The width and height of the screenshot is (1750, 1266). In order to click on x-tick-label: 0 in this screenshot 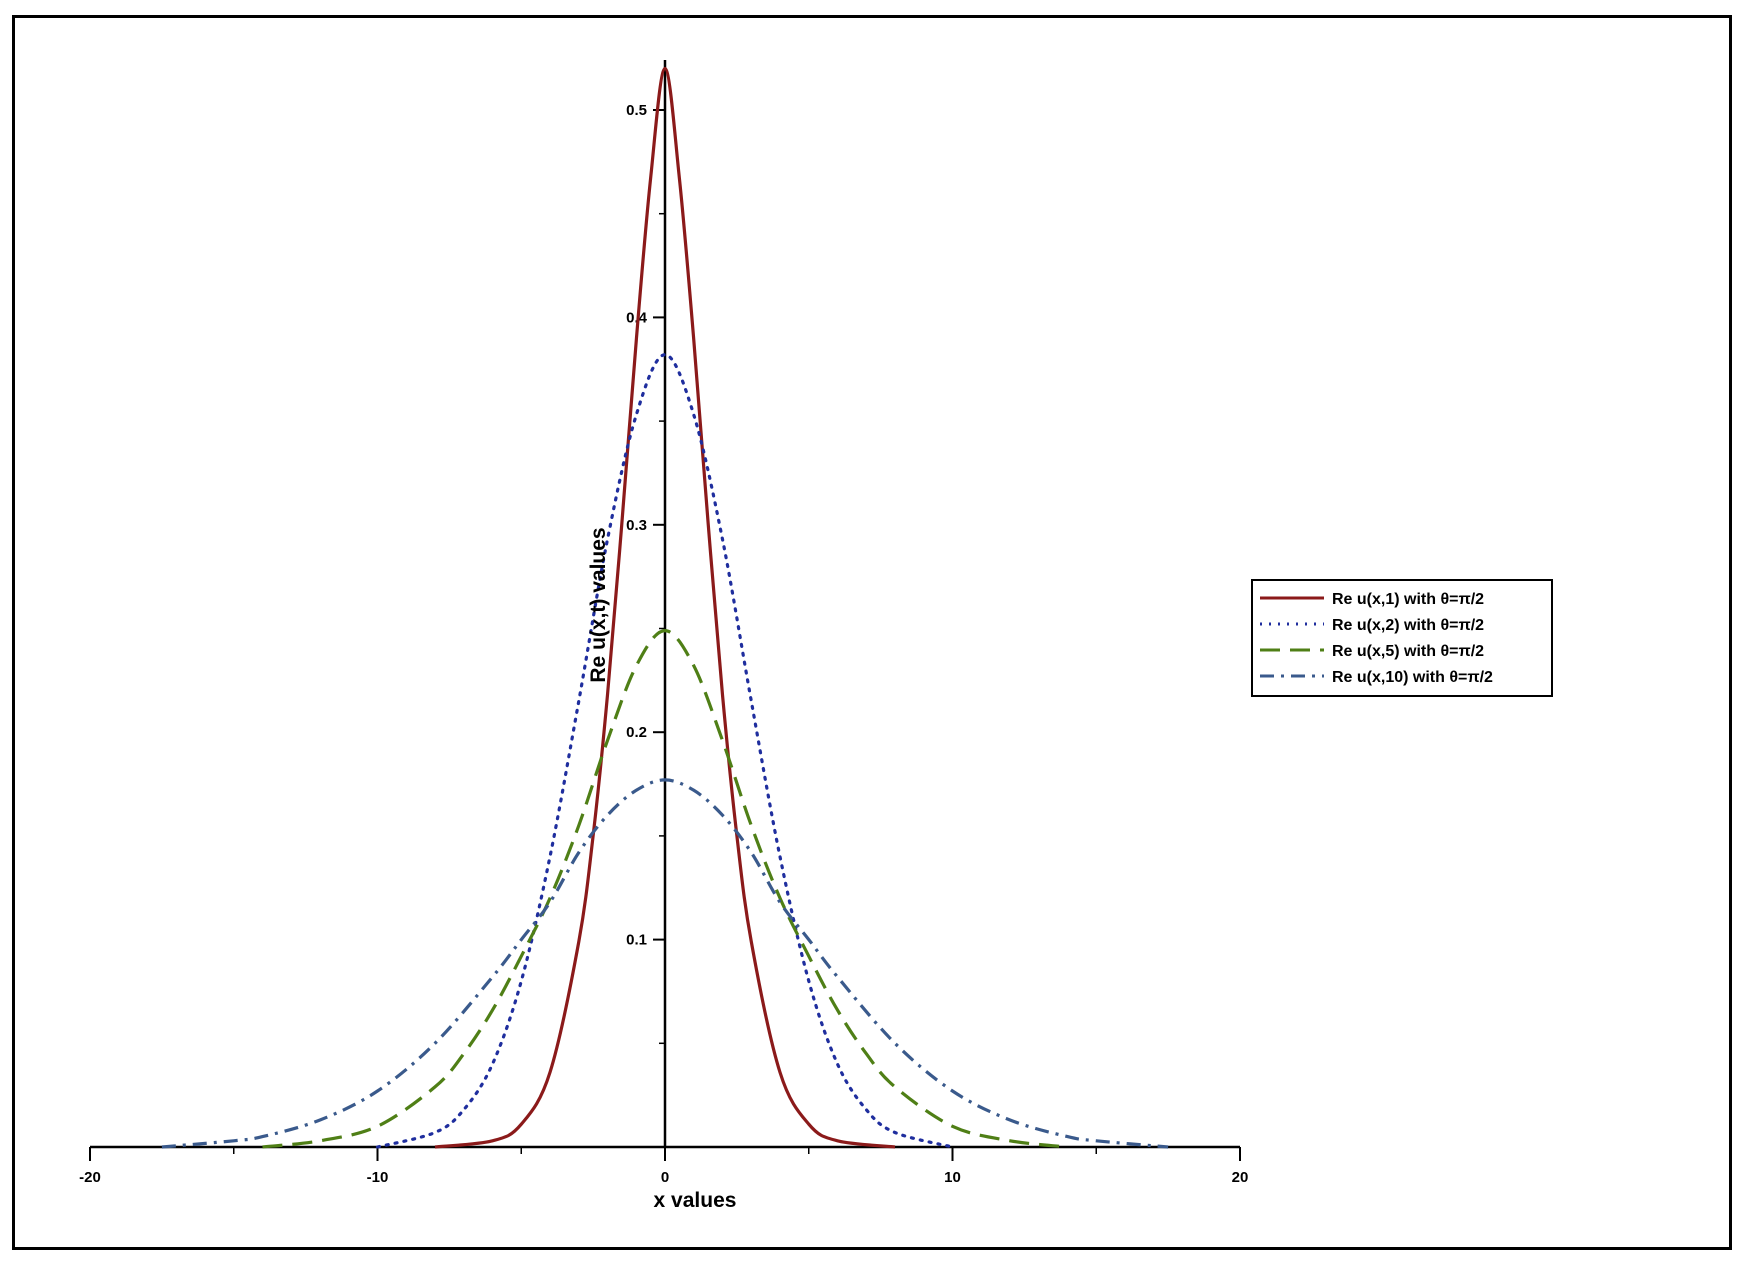, I will do `click(665, 1177)`.